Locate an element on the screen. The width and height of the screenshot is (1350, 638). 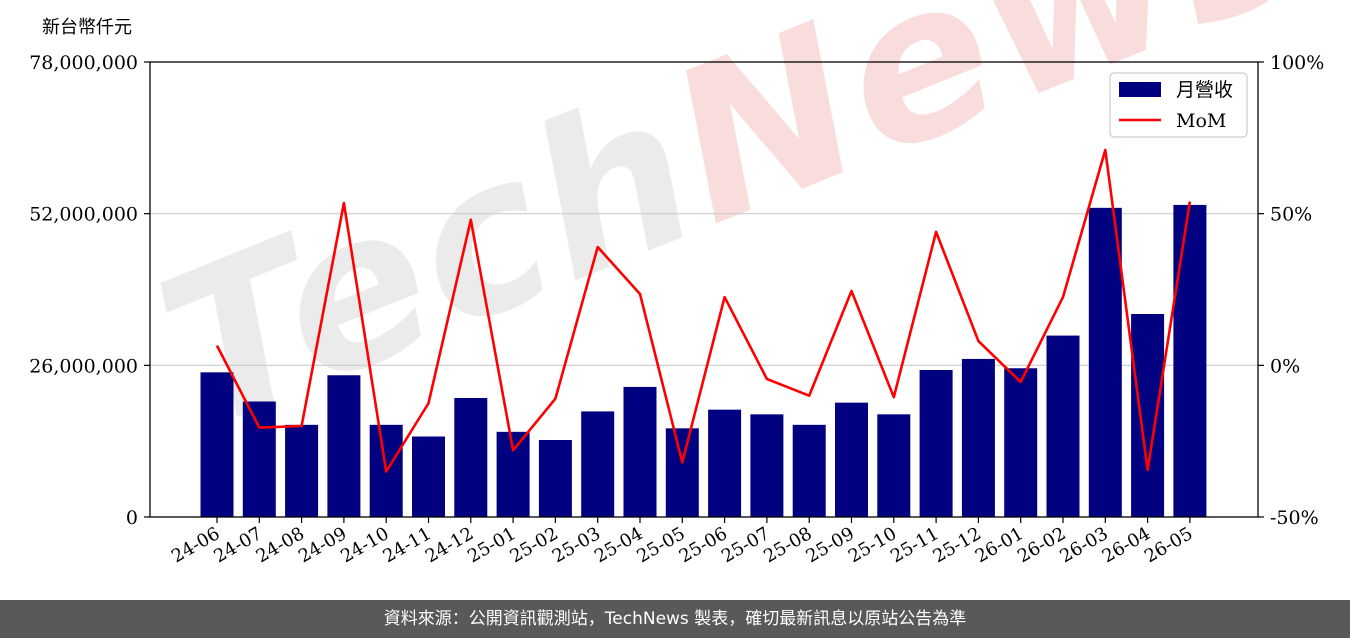
legend-bar-label: 月營收 is located at coordinates (1204, 90).